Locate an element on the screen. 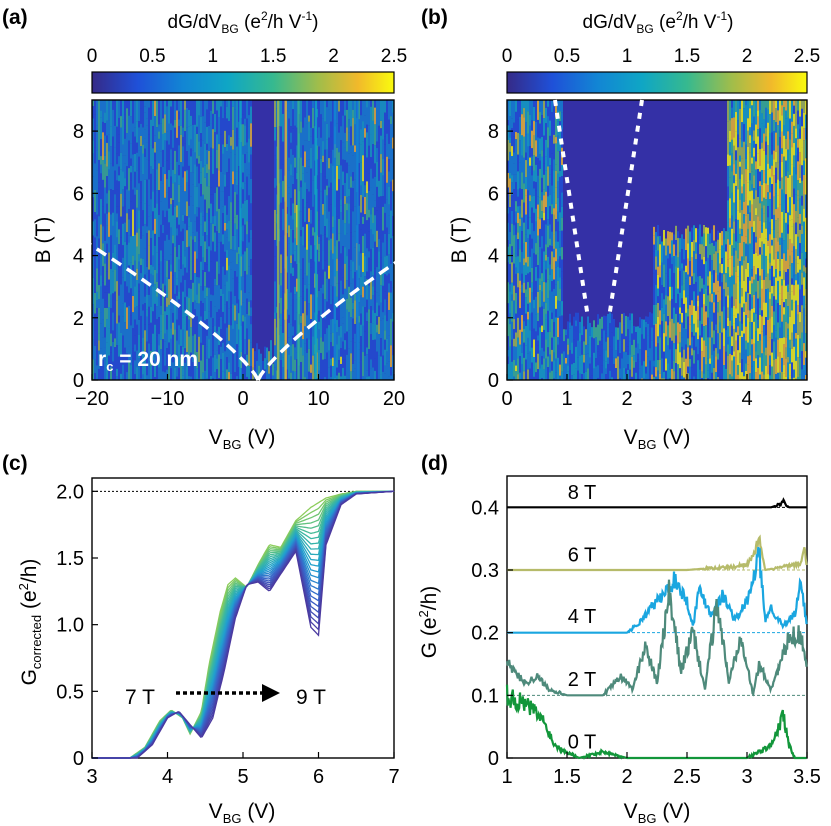  cbar-tick-label: 1 is located at coordinates (213, 56).